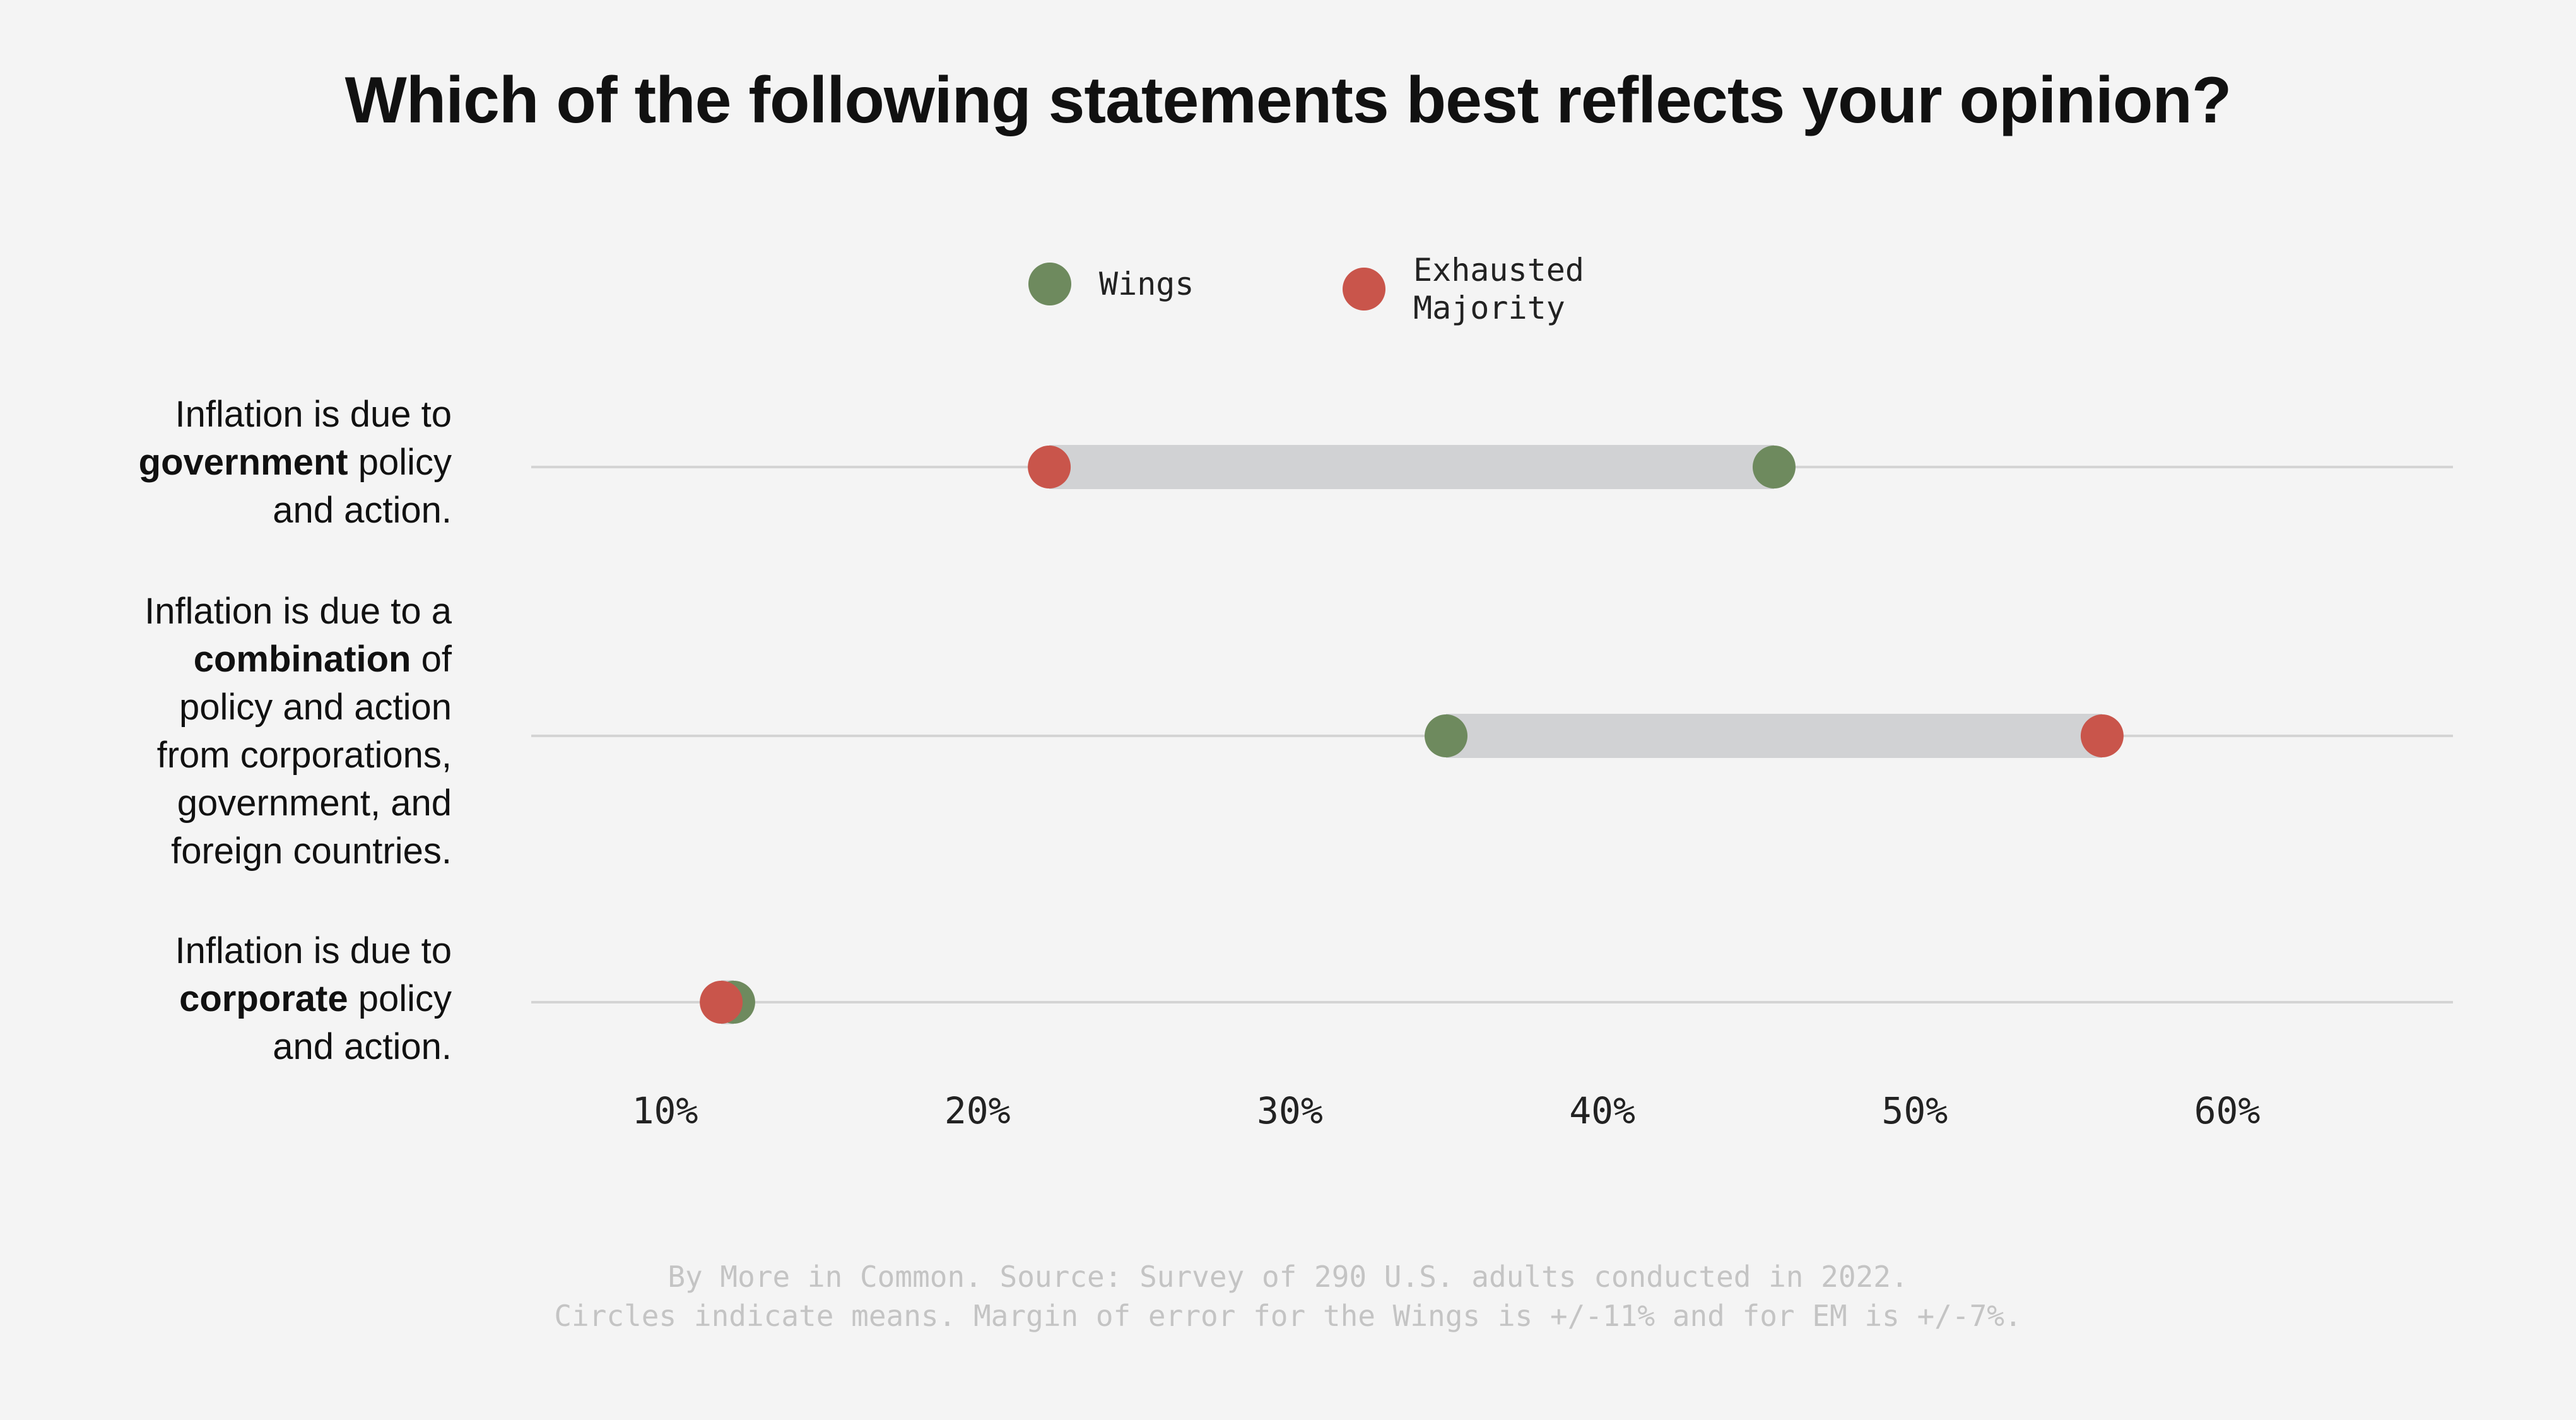 Image resolution: width=2576 pixels, height=1420 pixels. Describe the element at coordinates (263, 998) in the screenshot. I see `row-label-bold: corporate` at that location.